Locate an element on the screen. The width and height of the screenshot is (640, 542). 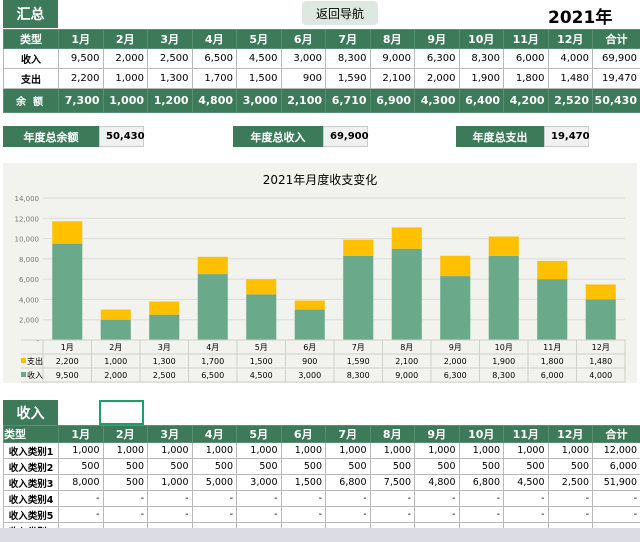
table-cell: 900 is located at coordinates (303, 78).